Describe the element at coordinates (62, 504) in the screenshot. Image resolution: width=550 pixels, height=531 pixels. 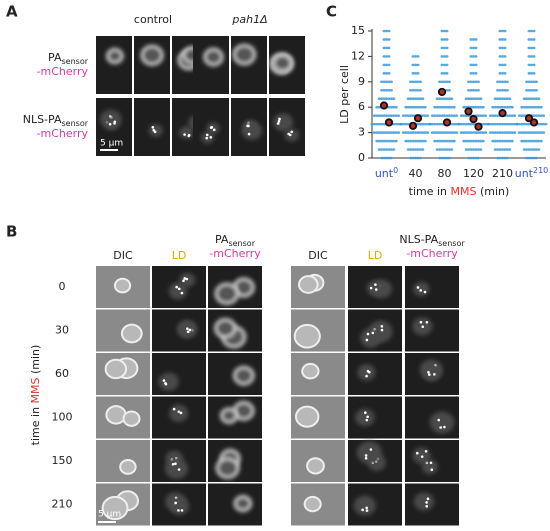
I see `row-label: 210` at that location.